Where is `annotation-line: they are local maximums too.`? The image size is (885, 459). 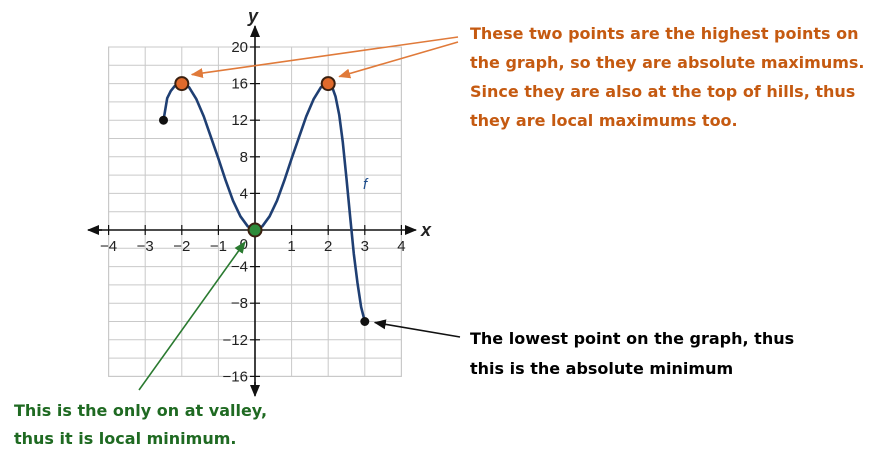
annotation-line: they are local maximums too. is located at coordinates (604, 120).